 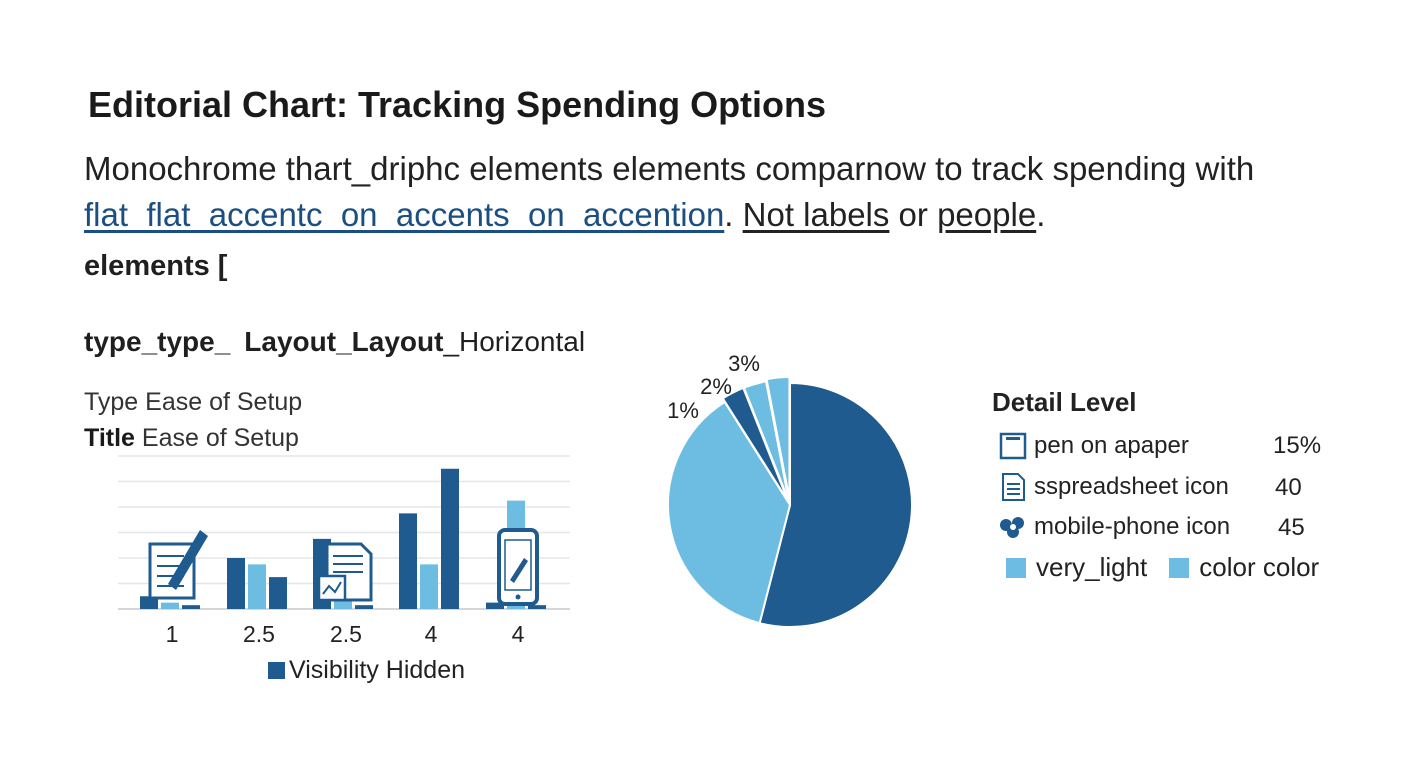 What do you see at coordinates (683, 410) in the screenshot?
I see `pie-label-2: 1%` at bounding box center [683, 410].